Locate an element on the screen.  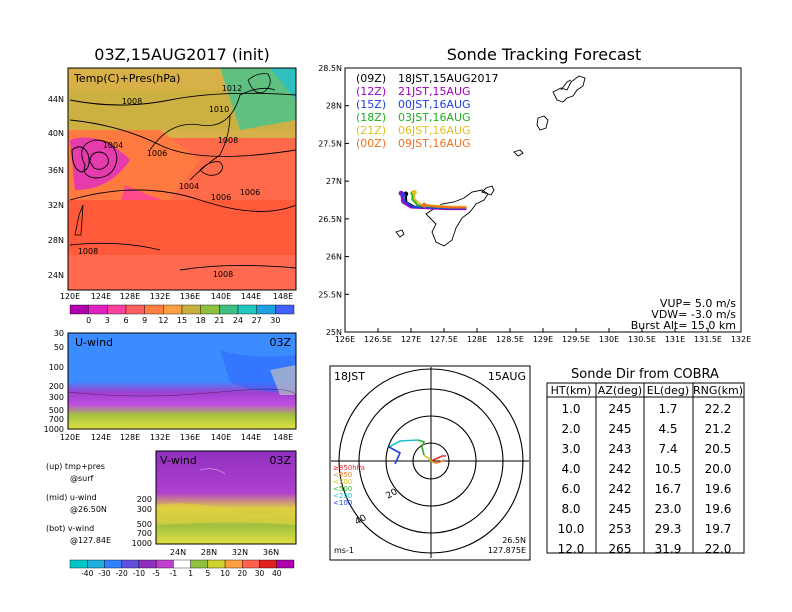
note-text: (mid) u-wind is located at coordinates (71, 497).